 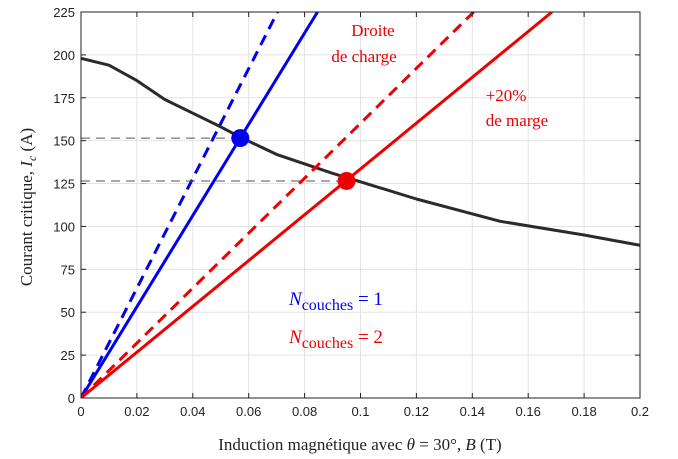 What do you see at coordinates (64, 98) in the screenshot?
I see `y-tick-label: 175` at bounding box center [64, 98].